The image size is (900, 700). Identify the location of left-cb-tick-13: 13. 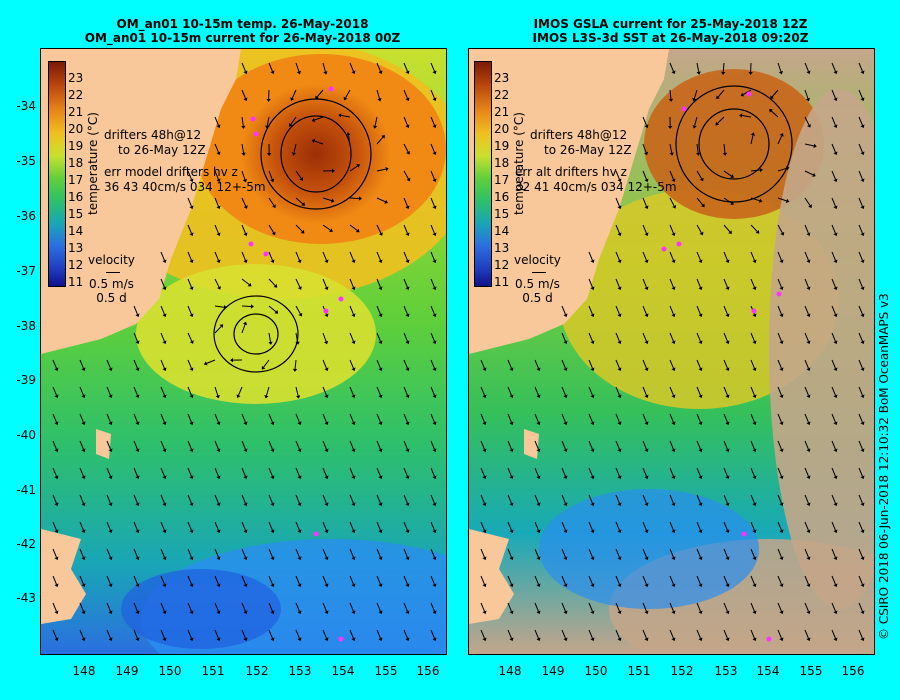
(76, 248).